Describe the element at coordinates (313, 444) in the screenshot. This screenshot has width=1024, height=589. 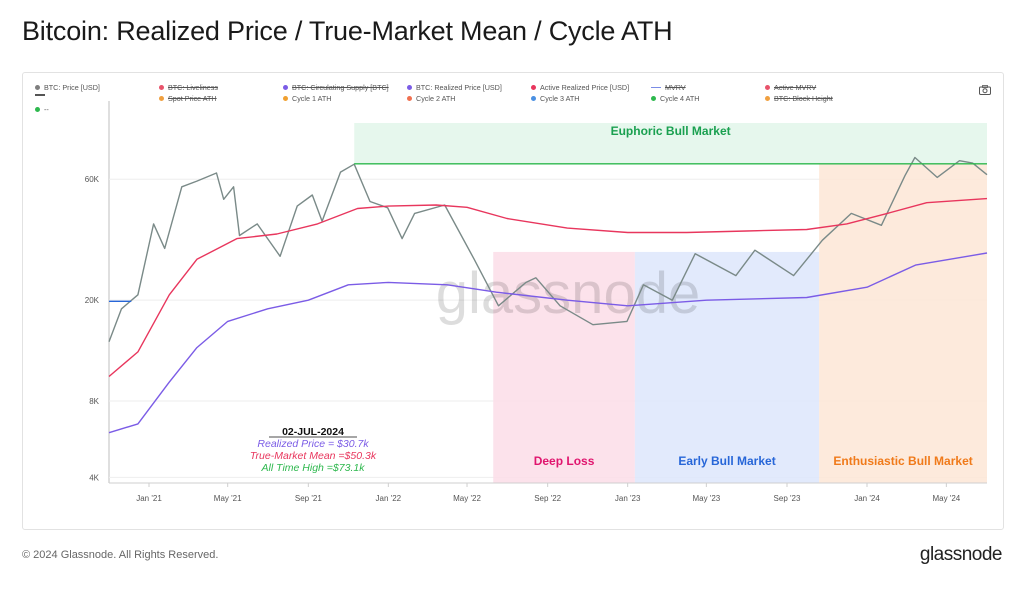
I see `annotation-realized: Realized Price = $30.7k` at that location.